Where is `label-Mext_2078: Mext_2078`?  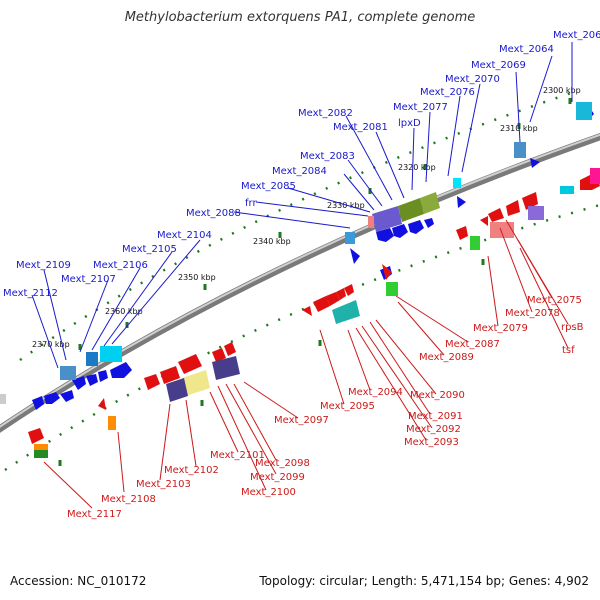
label-Mext_2078: Mext_2078 is located at coordinates (532, 313).